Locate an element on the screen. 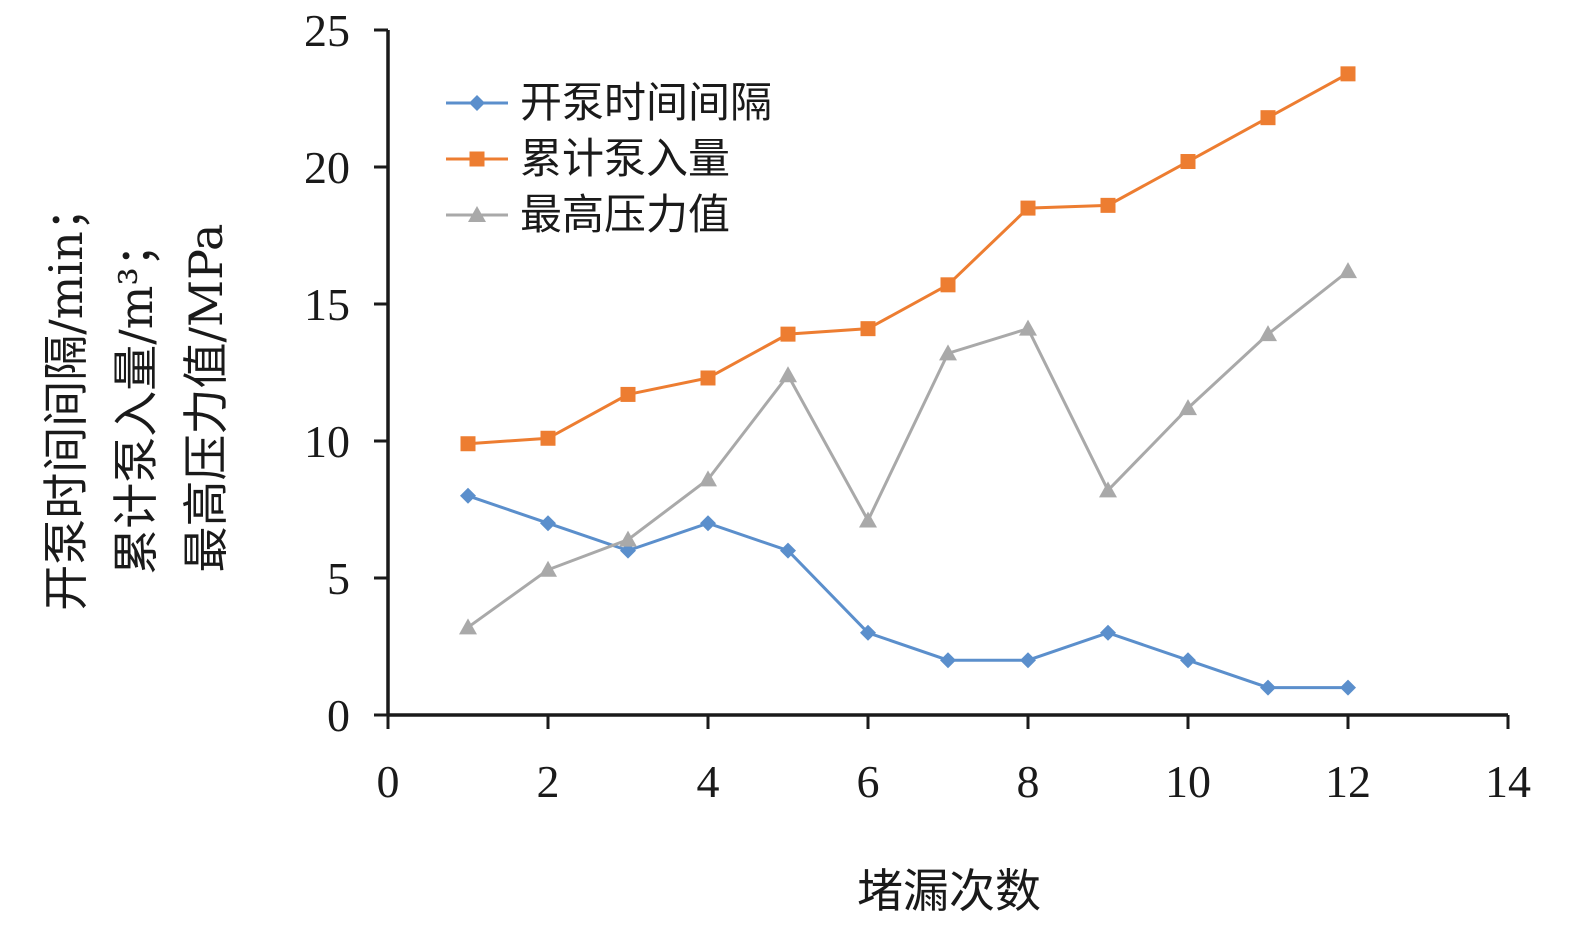  x-tick-label: 8 is located at coordinates (1028, 781).